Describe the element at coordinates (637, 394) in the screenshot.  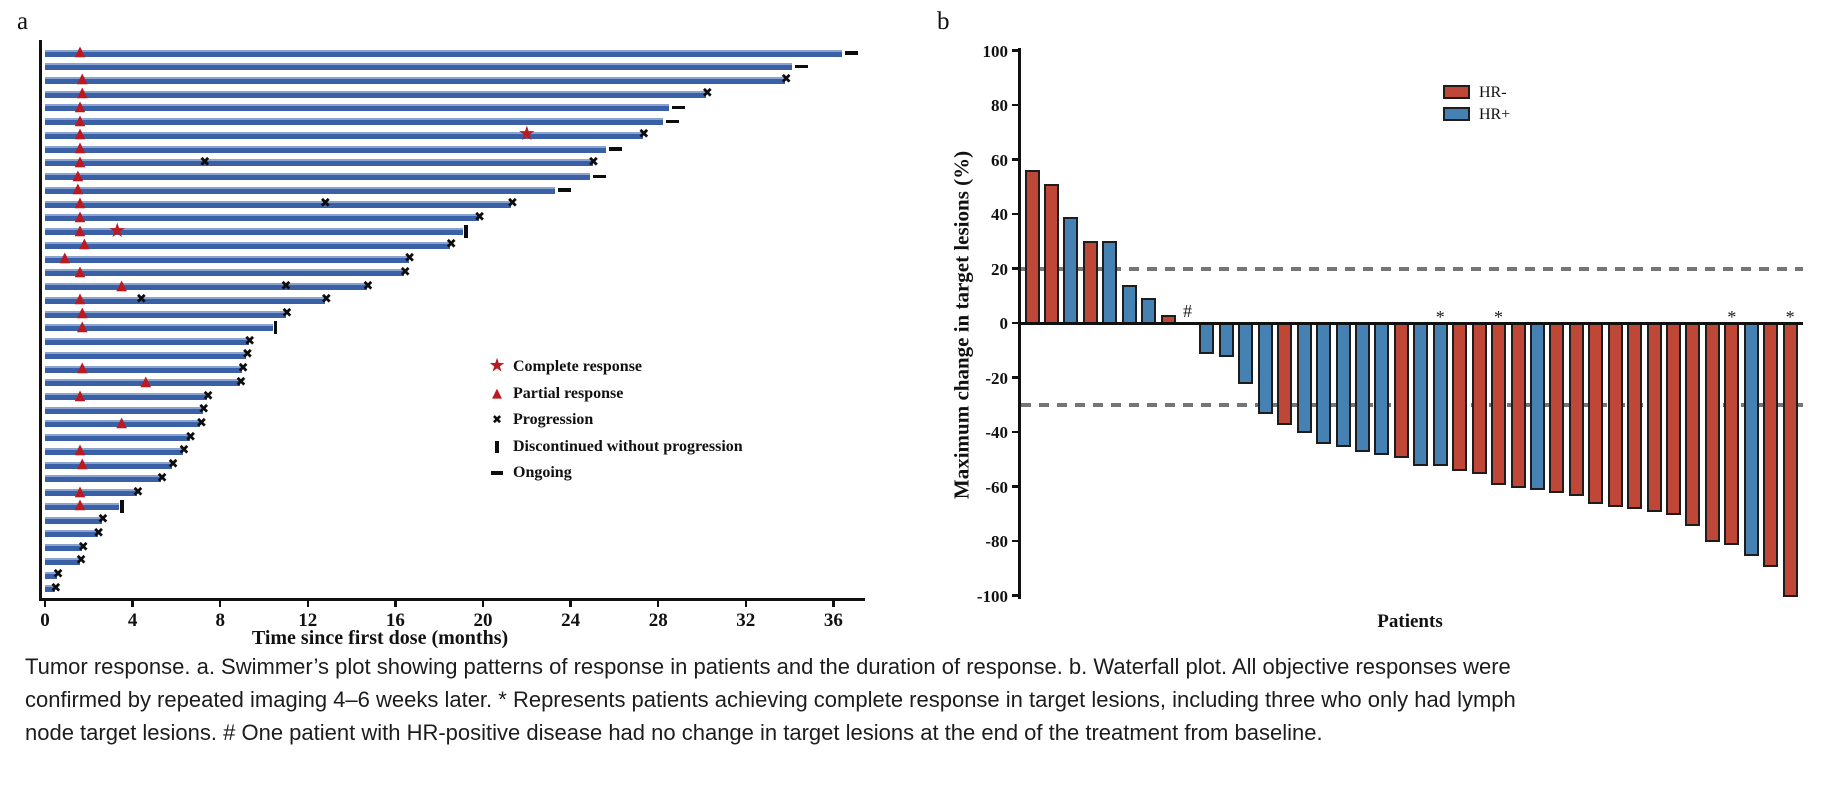
I see `swimmer-legend-item: ▲ Partial response` at that location.